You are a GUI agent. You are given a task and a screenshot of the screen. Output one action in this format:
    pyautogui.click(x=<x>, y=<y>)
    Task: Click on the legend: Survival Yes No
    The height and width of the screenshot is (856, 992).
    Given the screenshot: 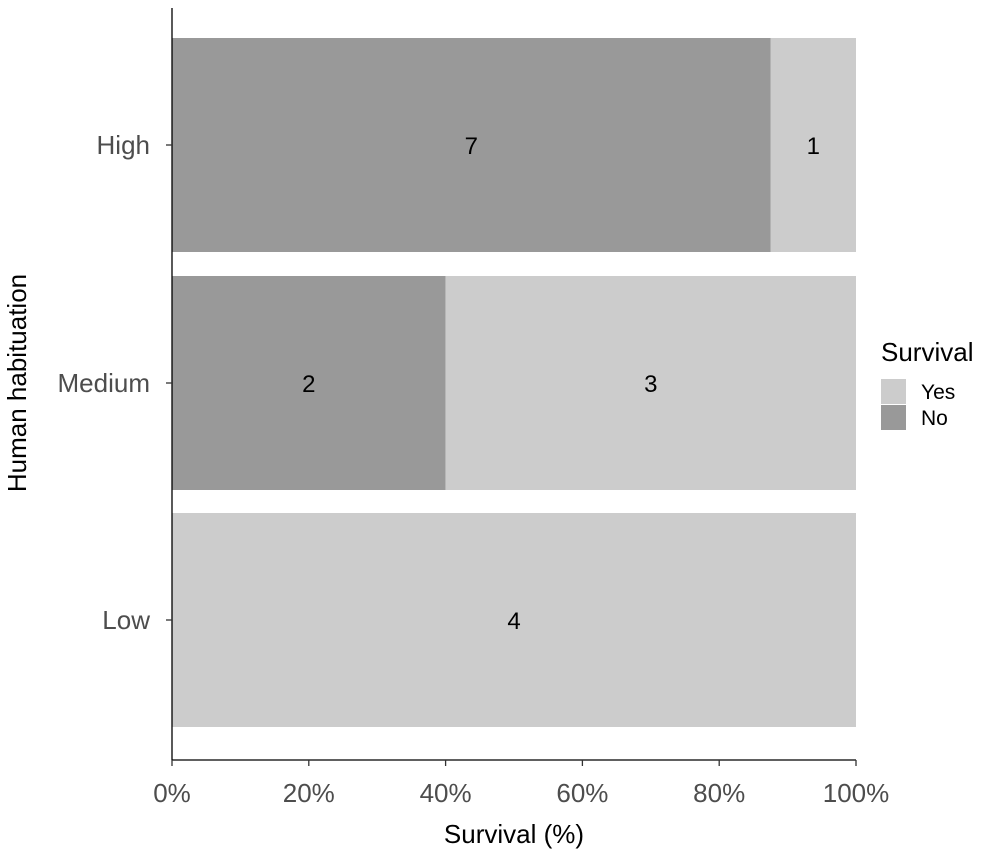 What is the action you would take?
    pyautogui.click(x=927, y=383)
    